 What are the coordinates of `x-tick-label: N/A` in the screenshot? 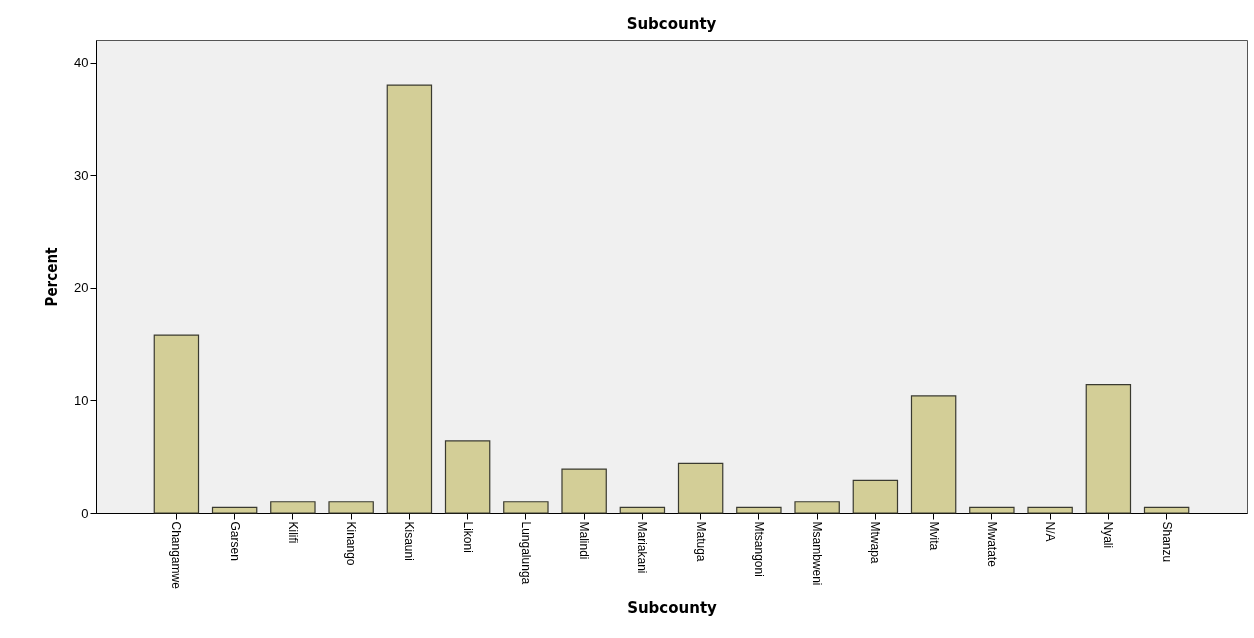 It's located at (1050, 531).